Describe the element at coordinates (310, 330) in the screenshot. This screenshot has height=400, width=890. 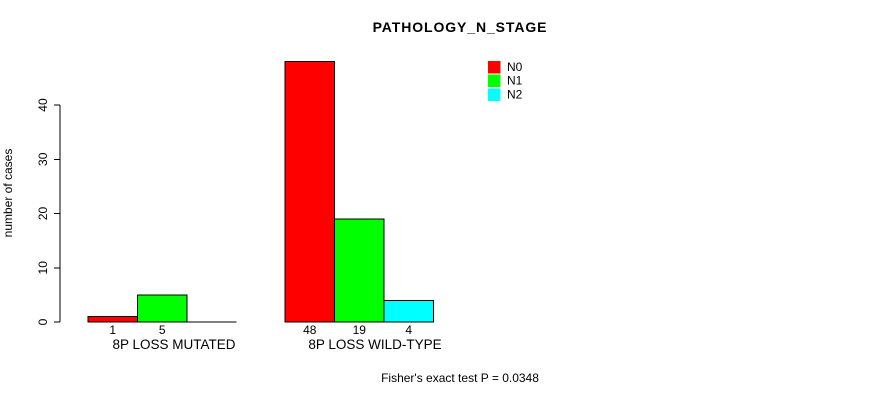
I see `bar-value-label: 48` at that location.